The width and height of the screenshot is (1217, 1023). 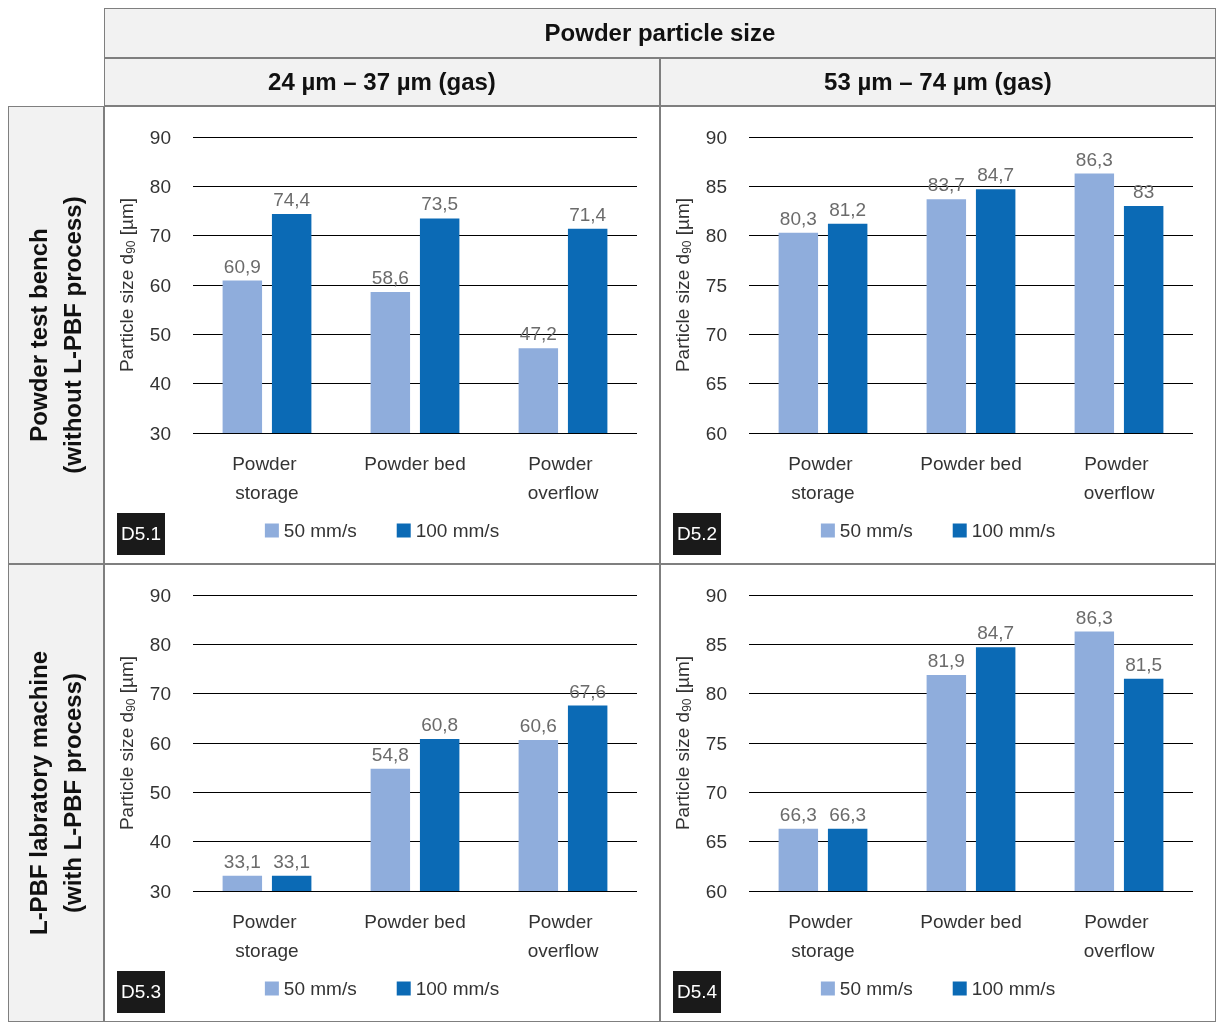 What do you see at coordinates (946, 660) in the screenshot?
I see `data-label: 81,9` at bounding box center [946, 660].